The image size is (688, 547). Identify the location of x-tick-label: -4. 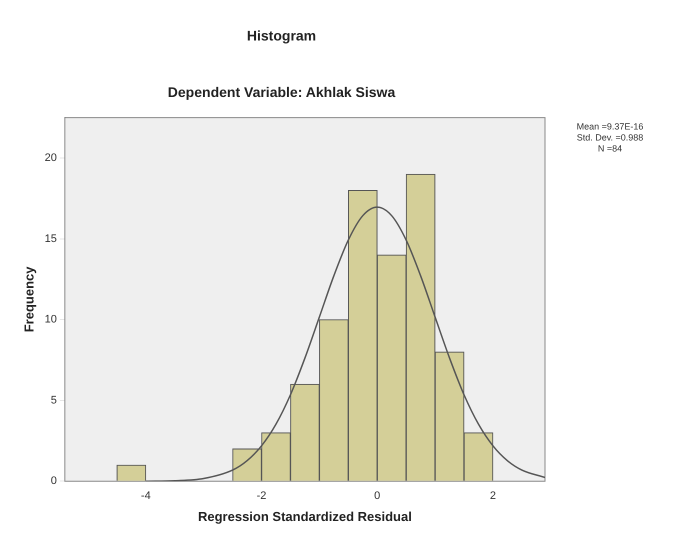
(145, 496).